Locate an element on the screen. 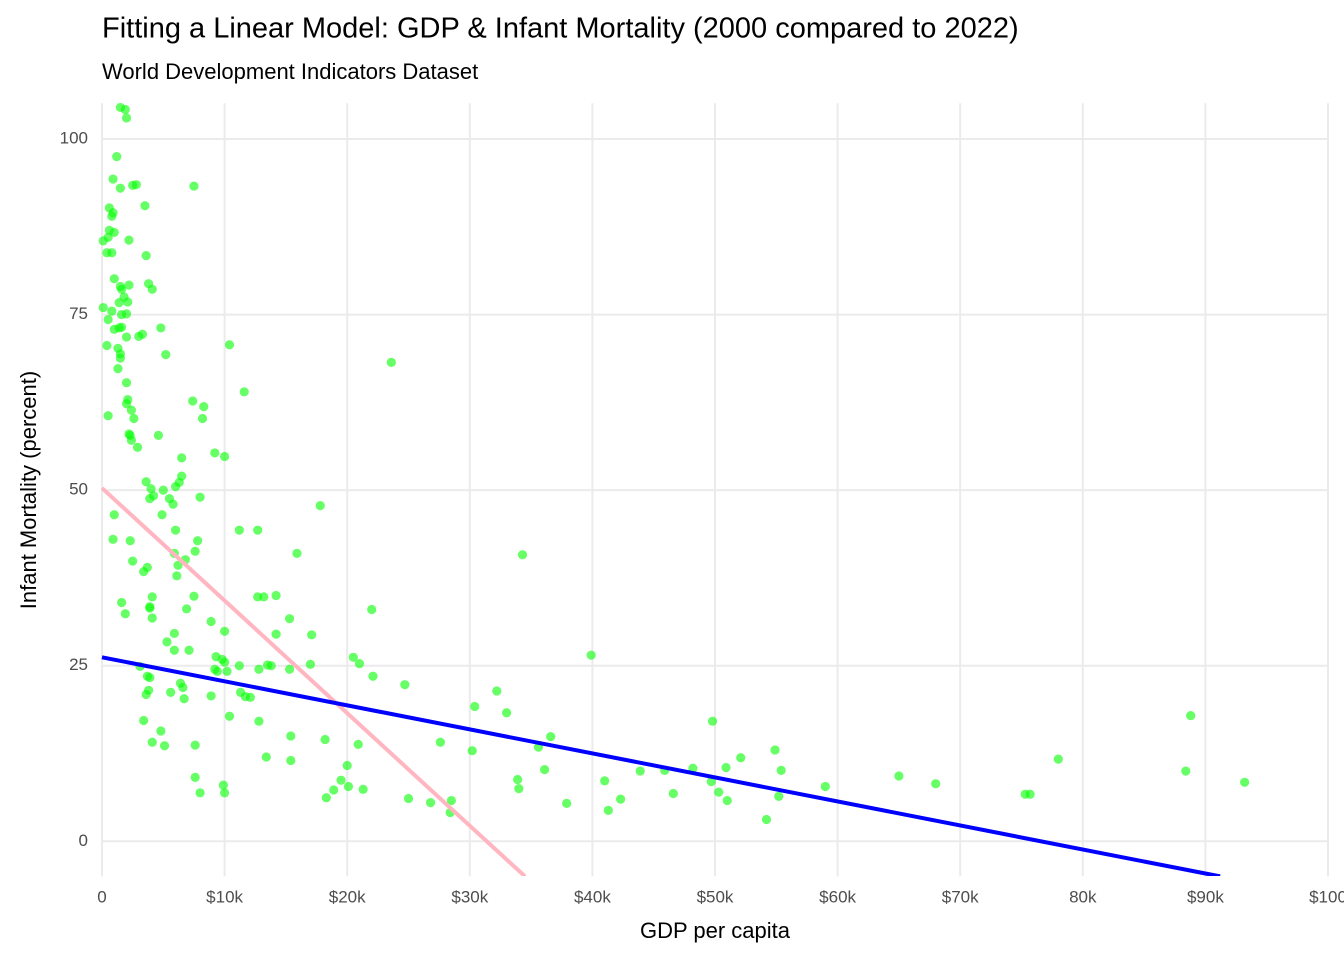 This screenshot has height=960, width=1344. x-tick-label: 0 is located at coordinates (101, 896).